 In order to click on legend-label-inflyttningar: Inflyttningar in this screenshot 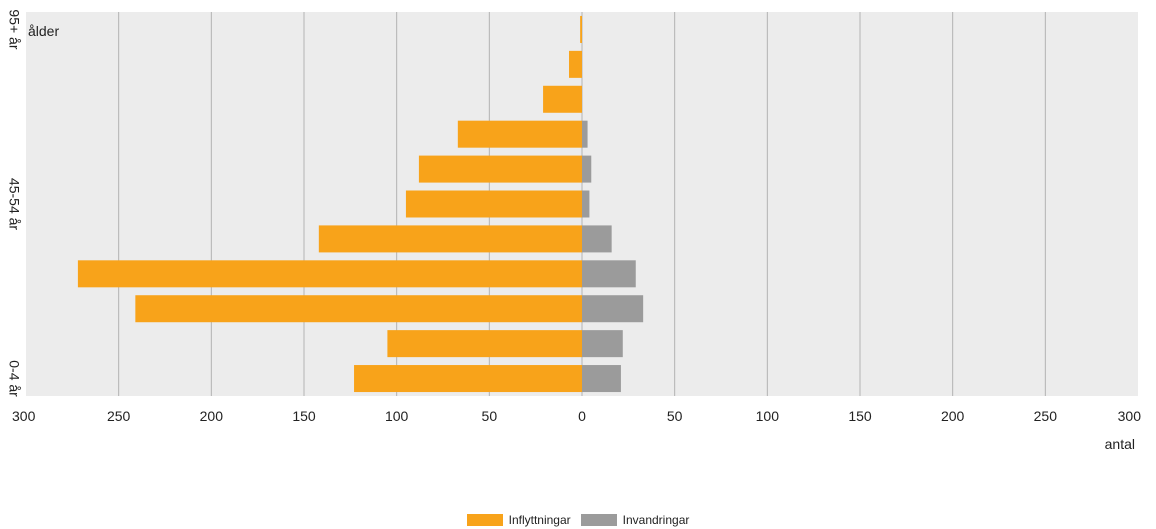, I will do `click(539, 520)`.